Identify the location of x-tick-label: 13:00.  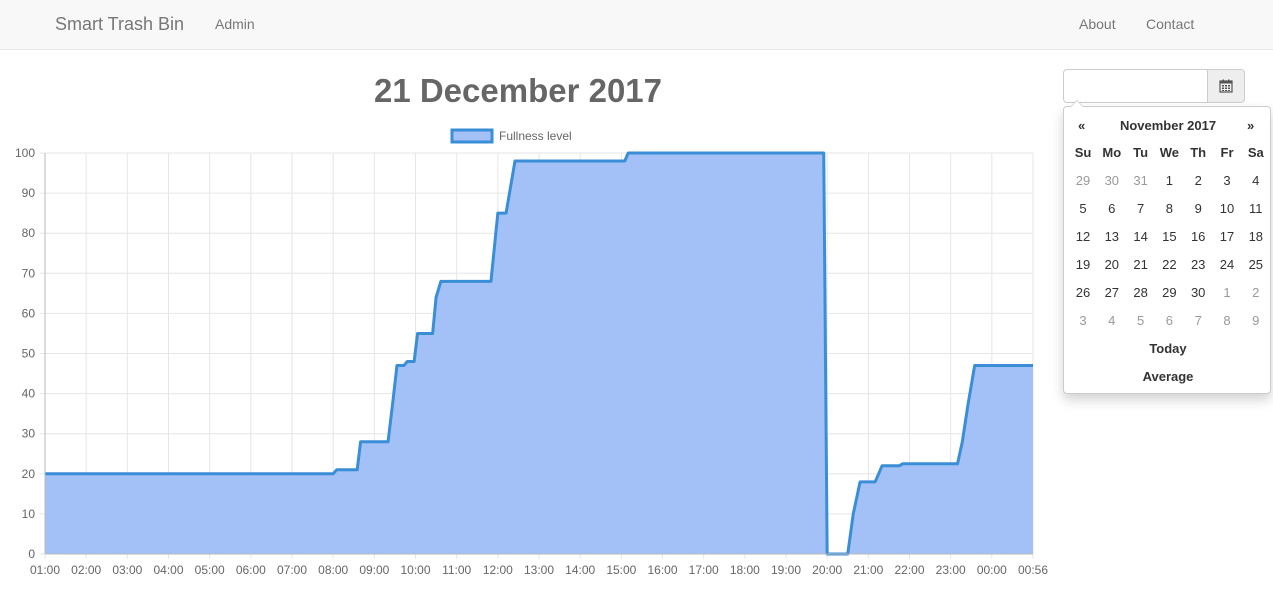
(539, 570).